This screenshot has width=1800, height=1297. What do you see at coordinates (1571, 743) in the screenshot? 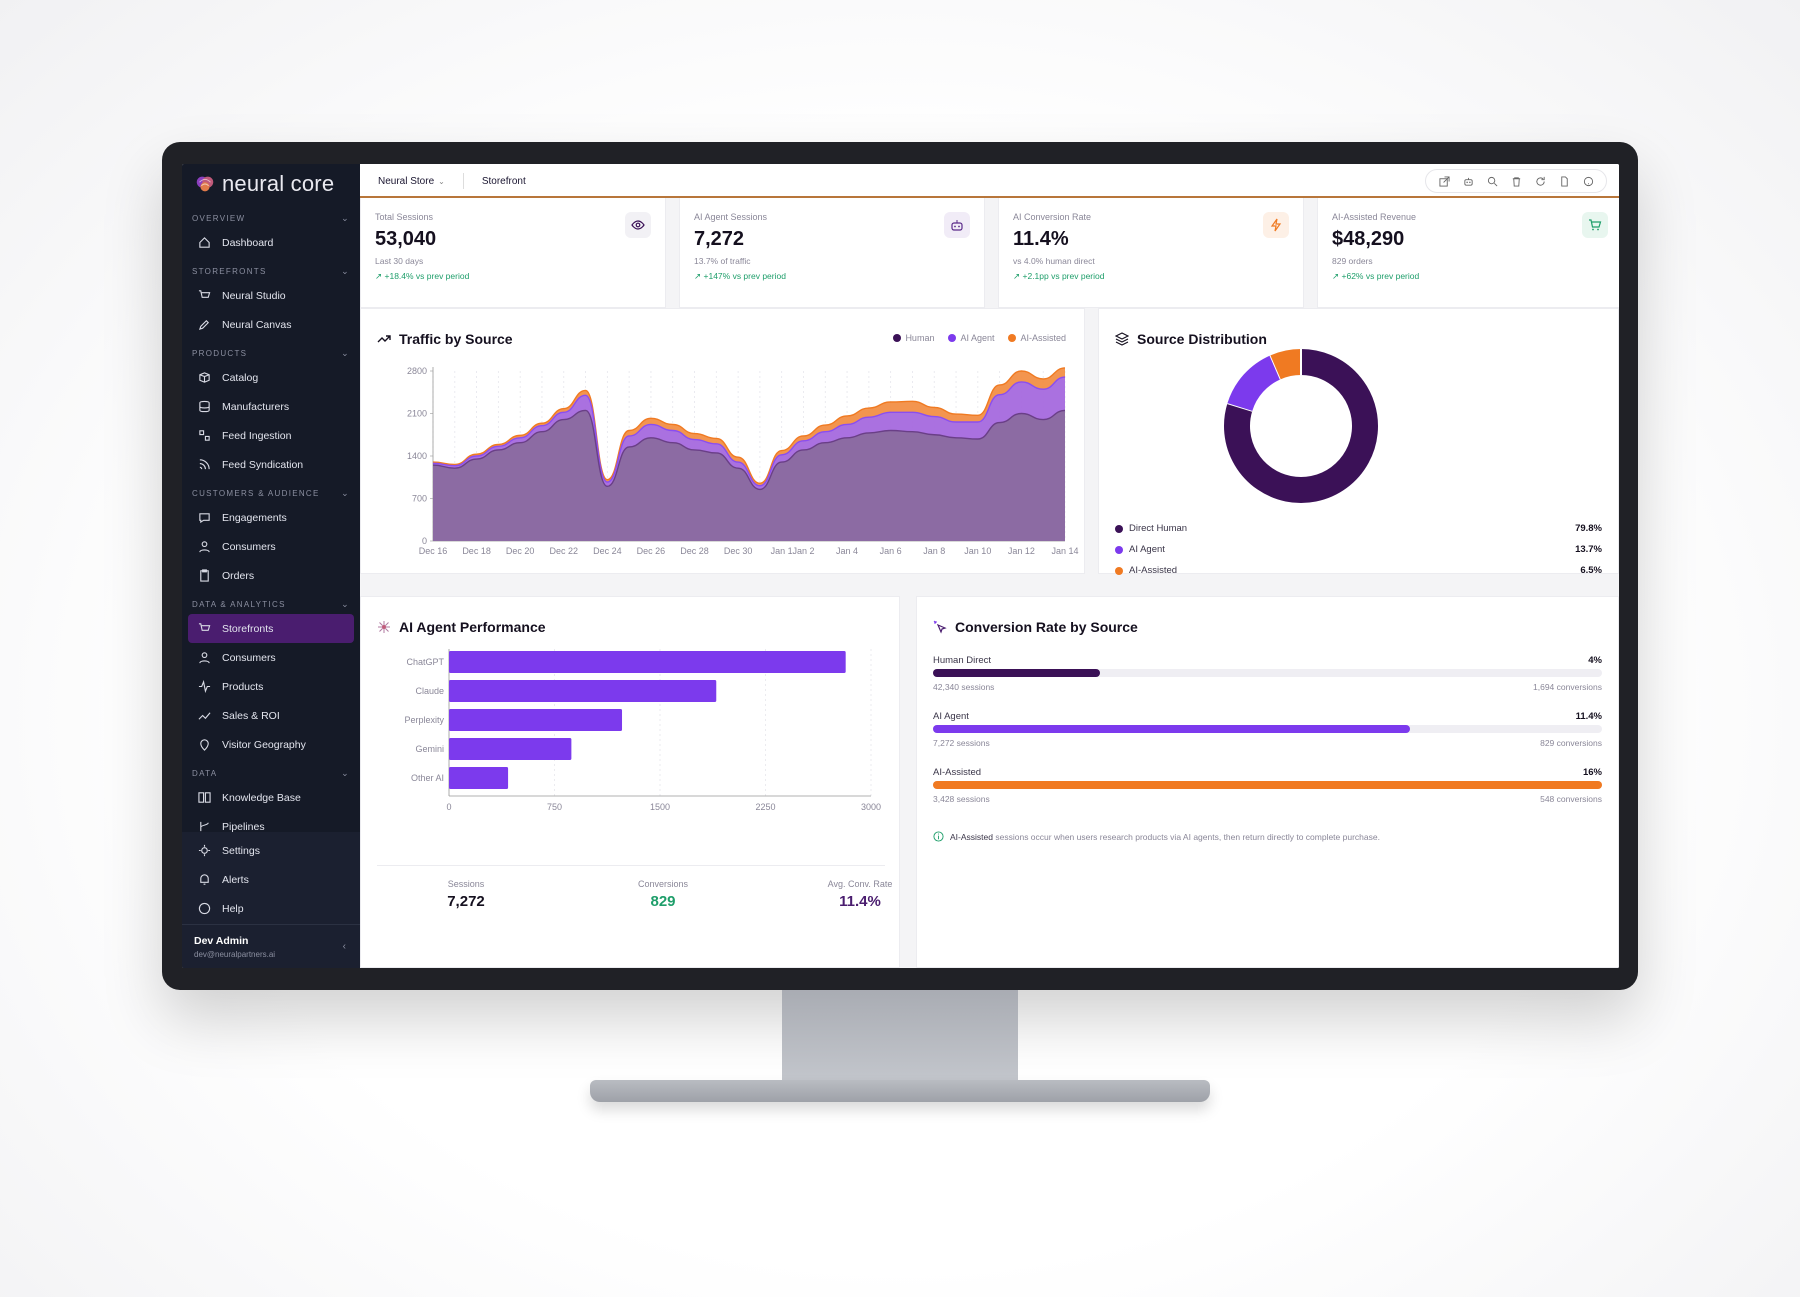
I see `cr-conversions: 829 conversions` at bounding box center [1571, 743].